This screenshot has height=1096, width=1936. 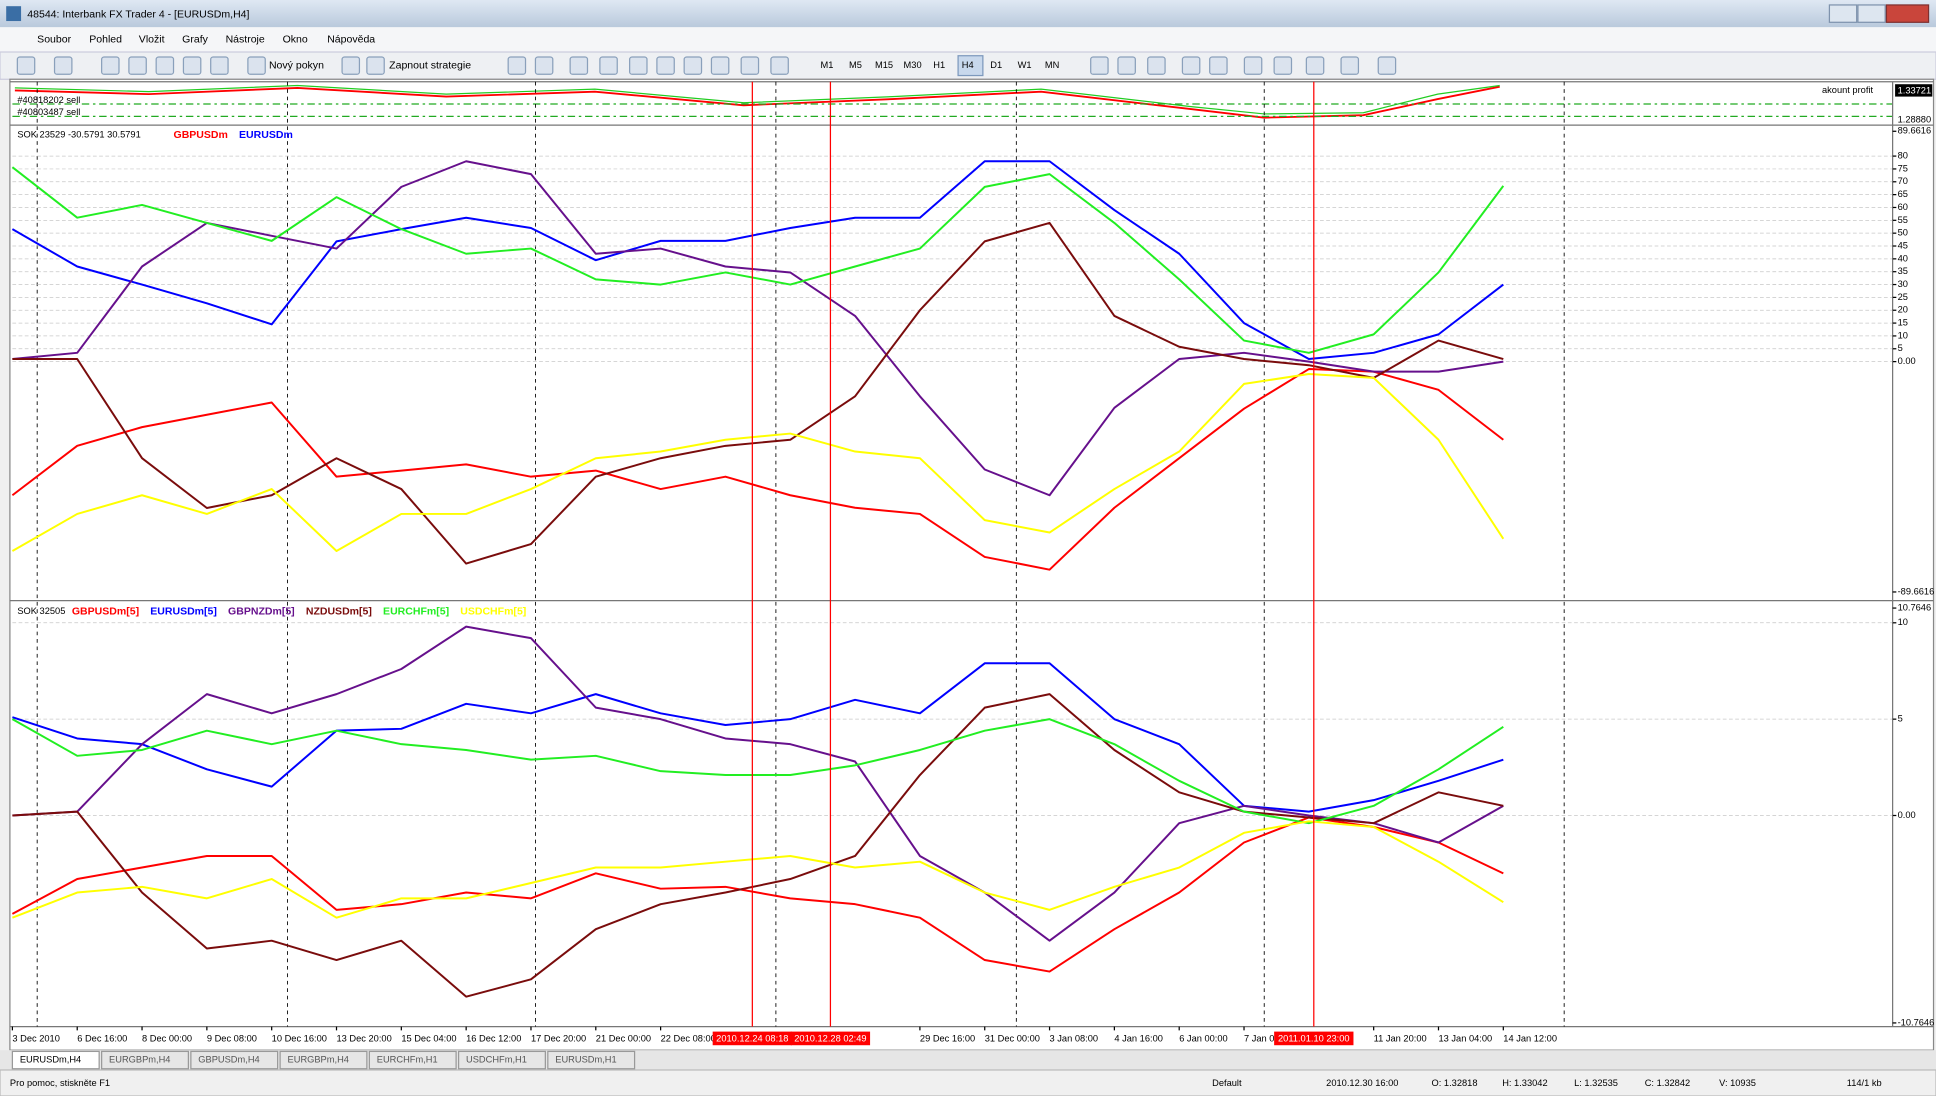 I want to click on indicator-label: SOK 23529 -30.5791 30.5791, so click(x=78, y=134).